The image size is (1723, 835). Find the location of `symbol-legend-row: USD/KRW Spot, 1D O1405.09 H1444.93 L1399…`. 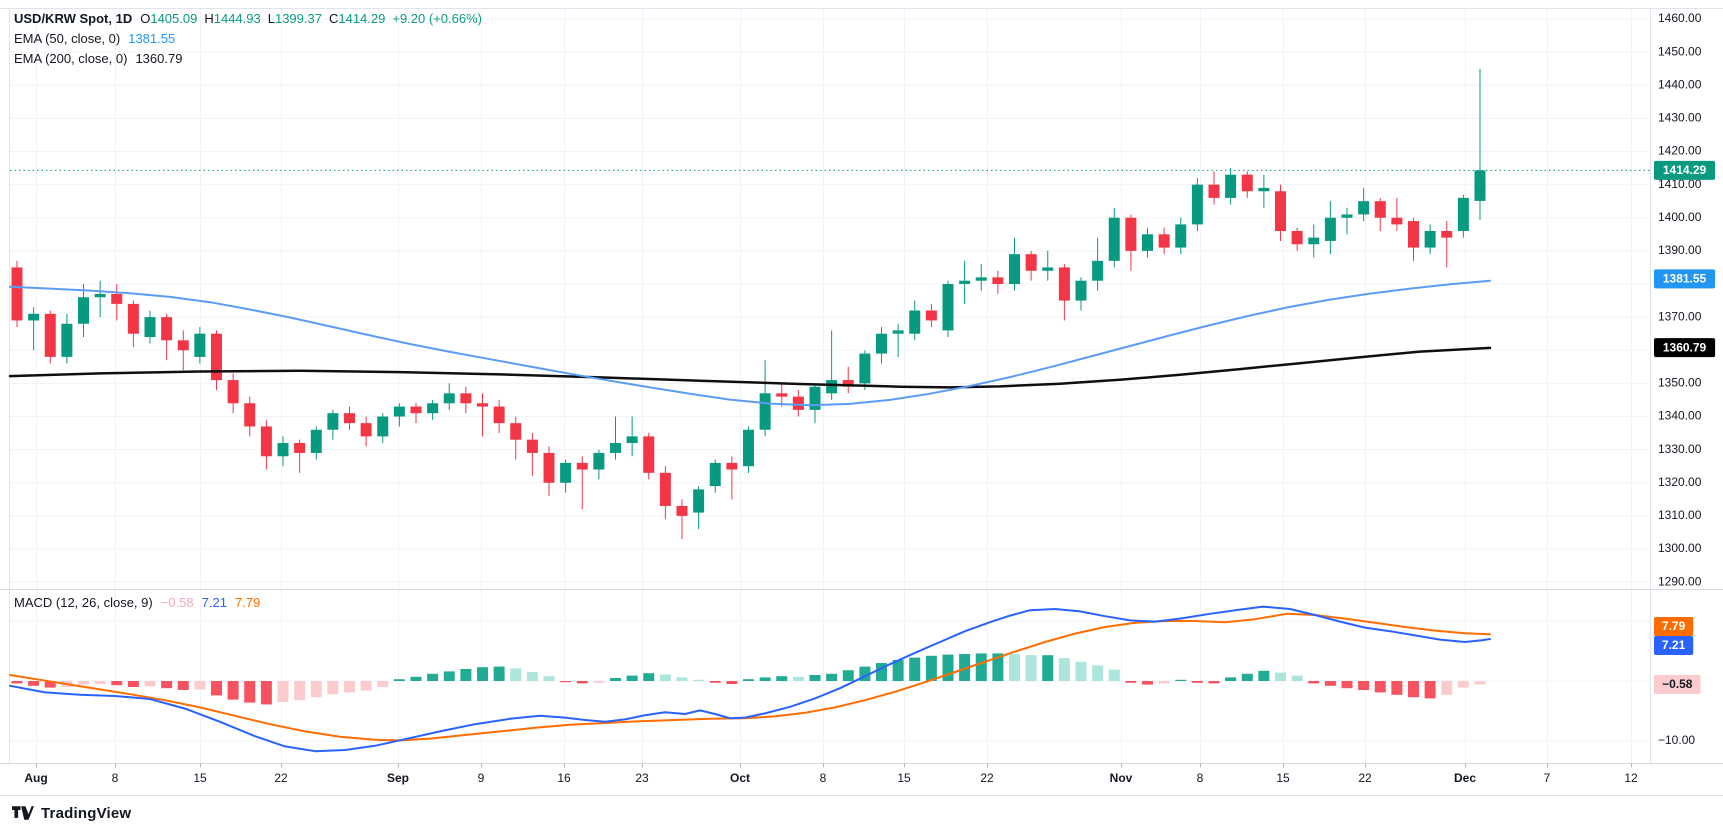

symbol-legend-row: USD/KRW Spot, 1D O1405.09 H1444.93 L1399… is located at coordinates (248, 18).